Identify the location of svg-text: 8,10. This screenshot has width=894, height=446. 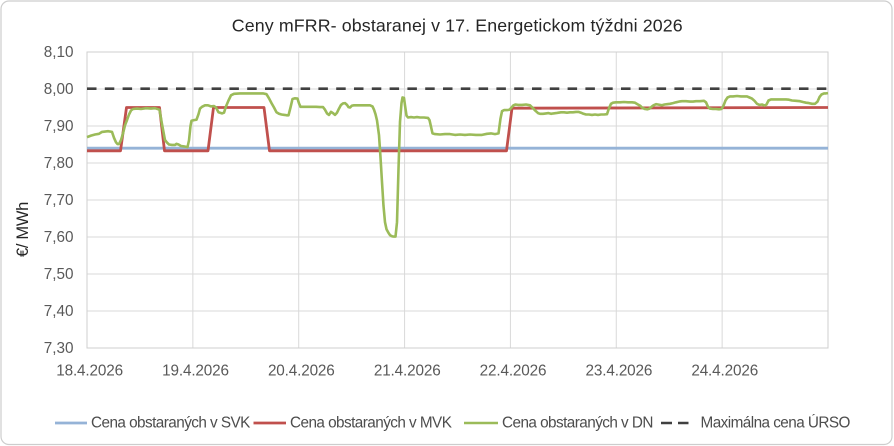
(59, 52).